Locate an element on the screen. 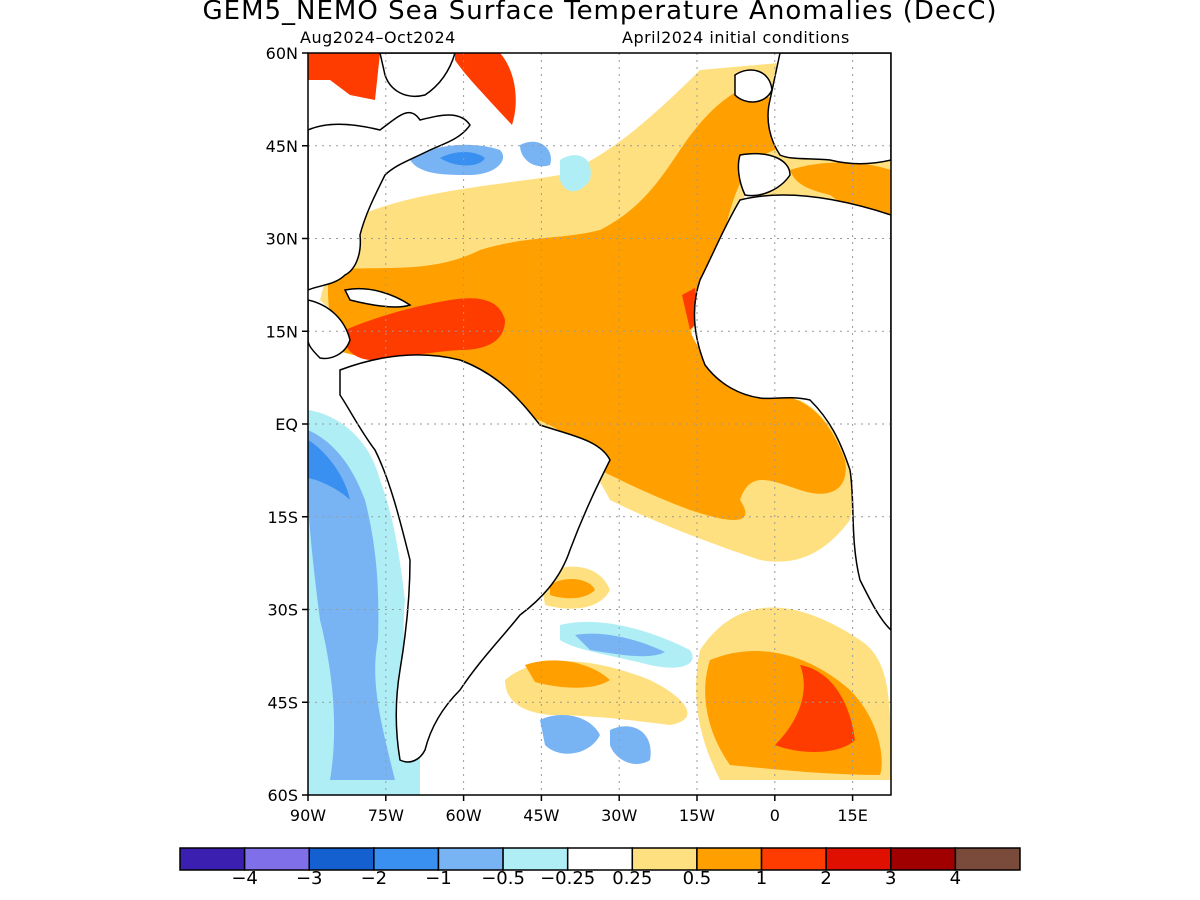  lat-tick-label: 15S is located at coordinates (282, 517).